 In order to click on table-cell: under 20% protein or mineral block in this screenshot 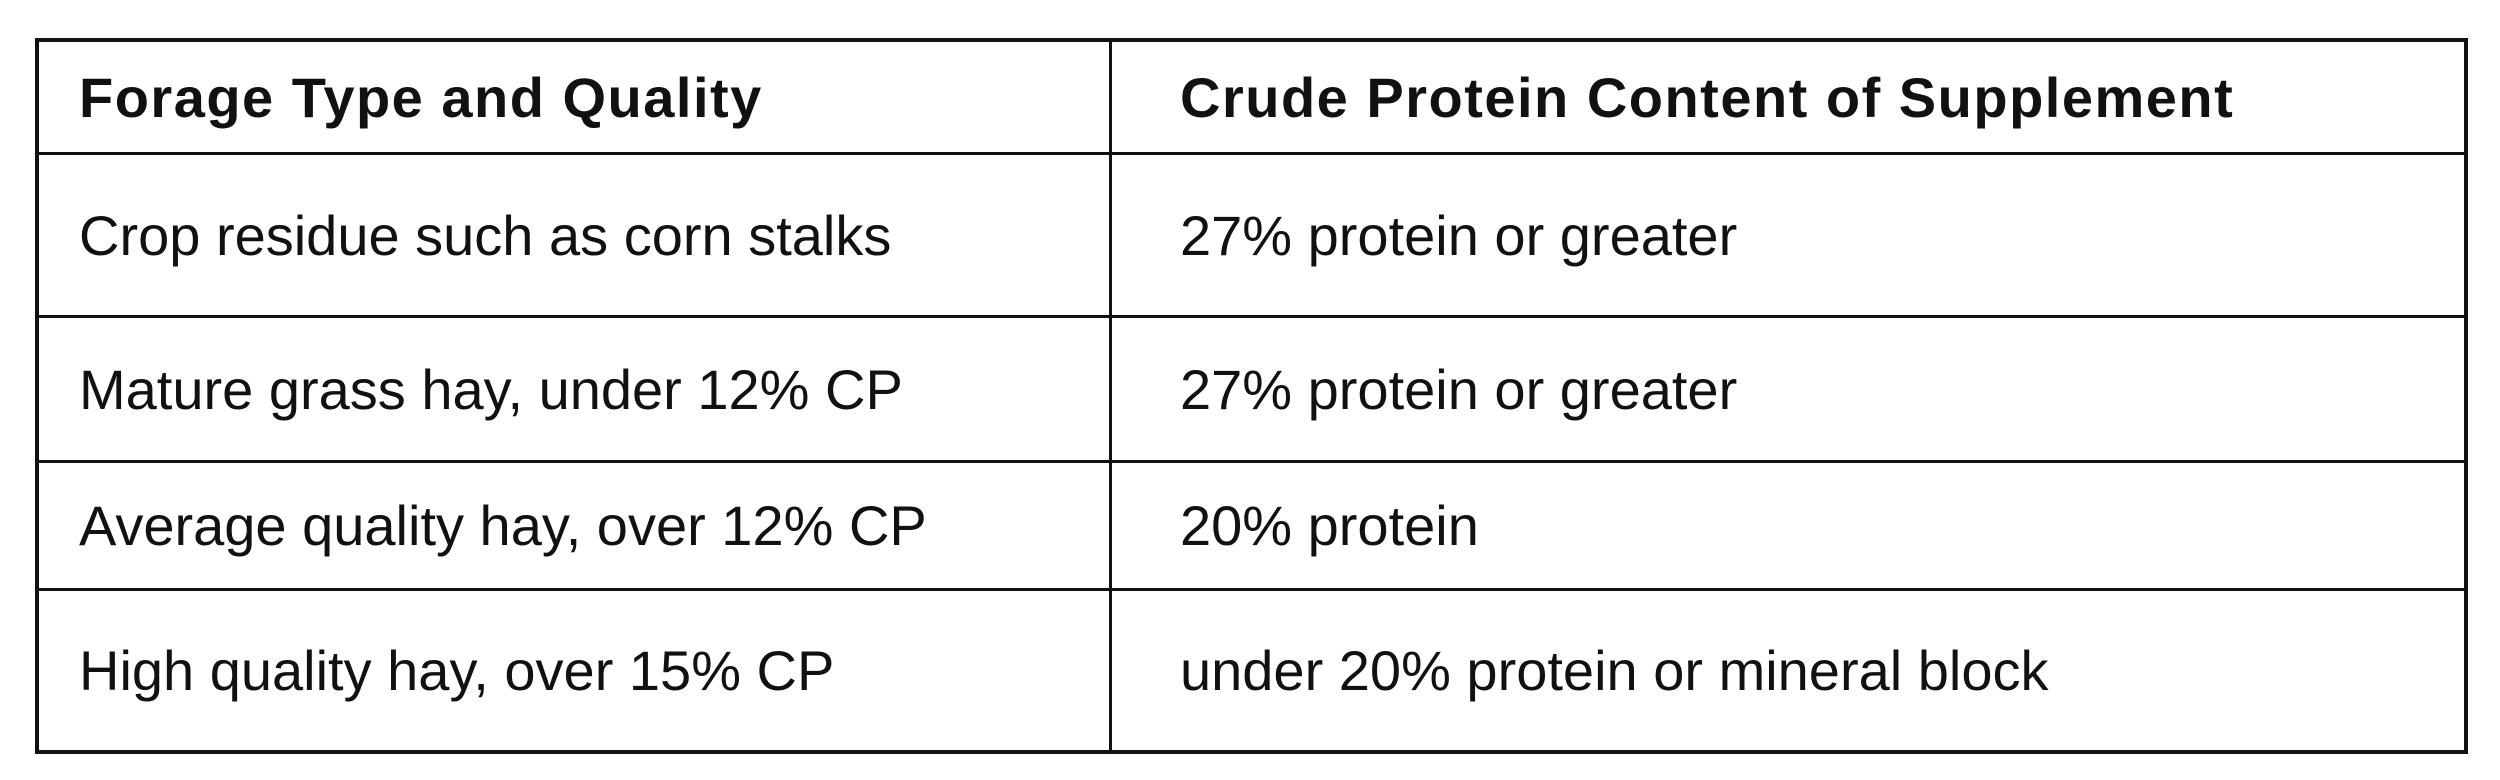, I will do `click(1788, 671)`.